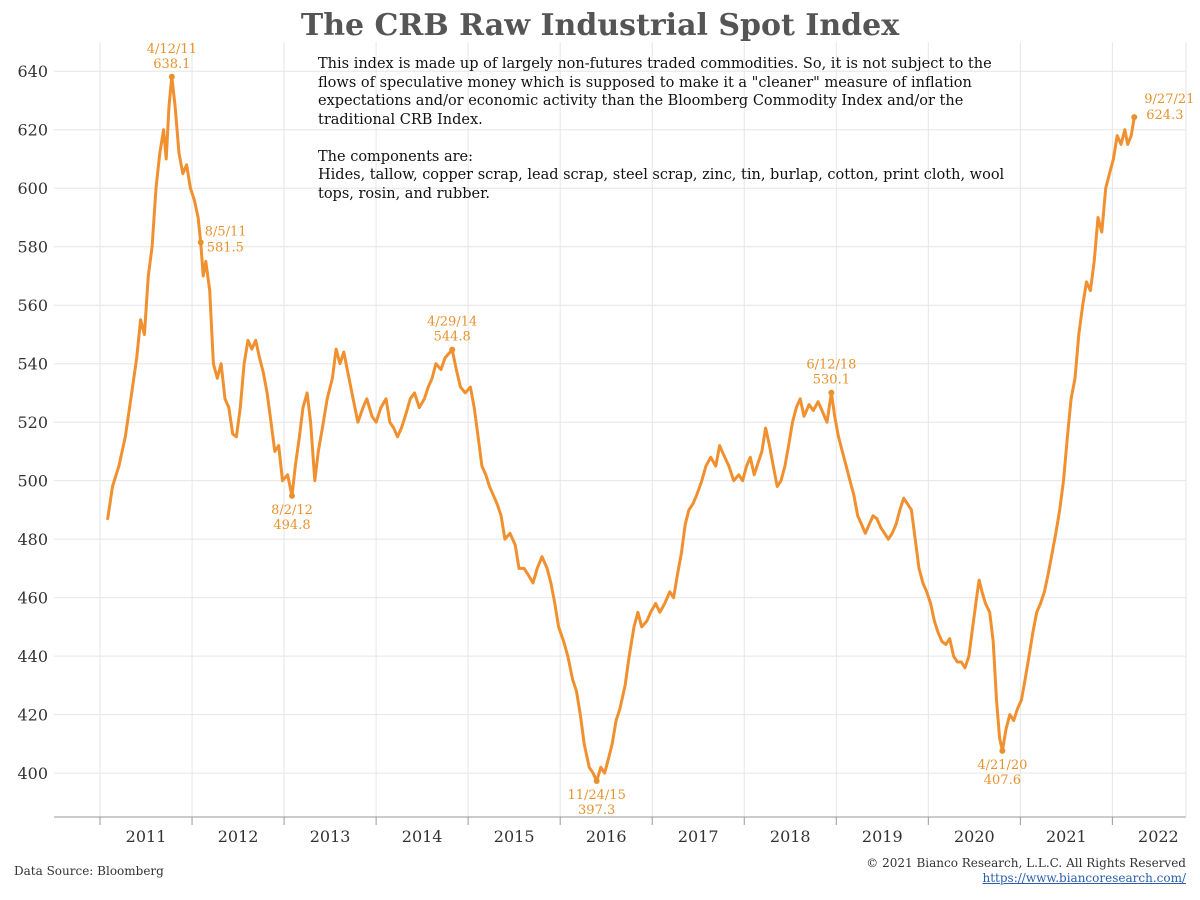 The height and width of the screenshot is (900, 1200). What do you see at coordinates (32, 71) in the screenshot?
I see `y-tick-label: 640` at bounding box center [32, 71].